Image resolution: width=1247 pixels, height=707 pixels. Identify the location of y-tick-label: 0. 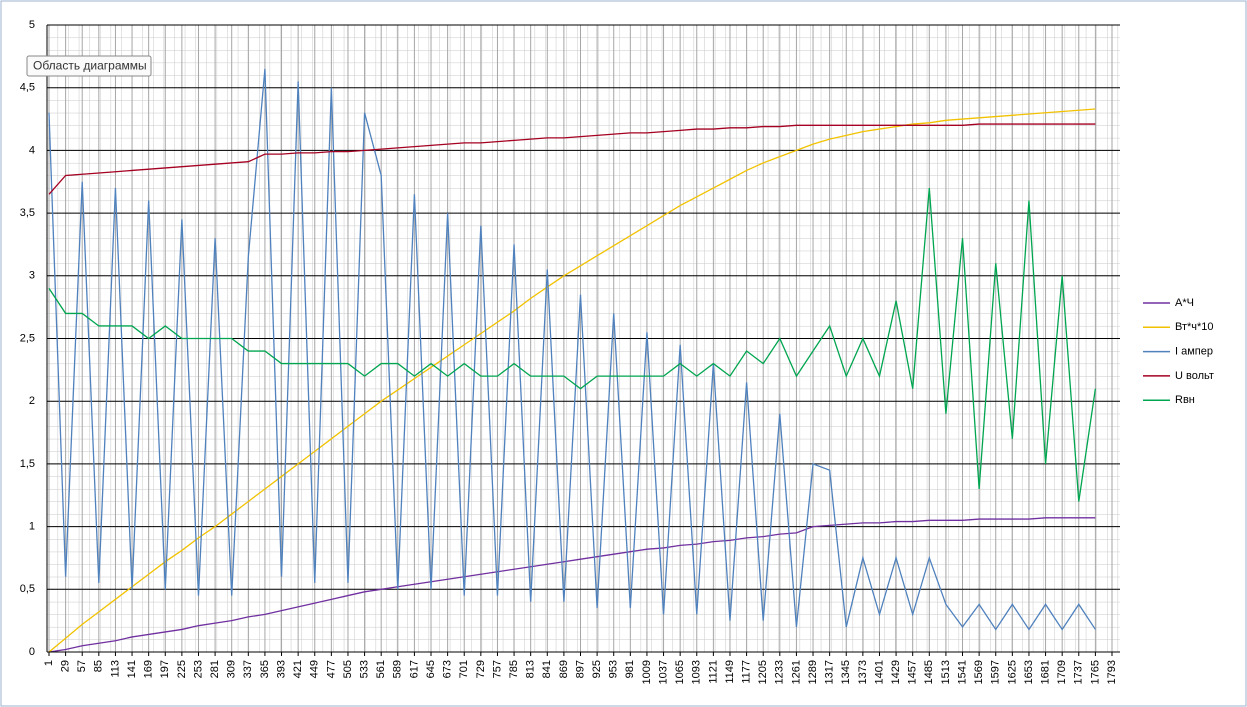
(32, 652).